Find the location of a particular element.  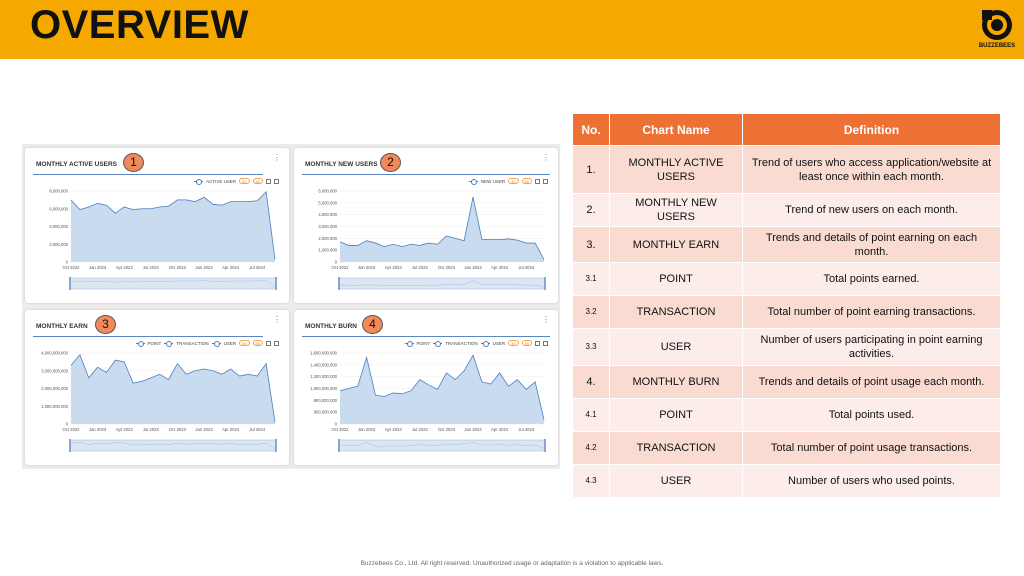

cell-chart-name: MONTHLY EARN is located at coordinates (676, 244).